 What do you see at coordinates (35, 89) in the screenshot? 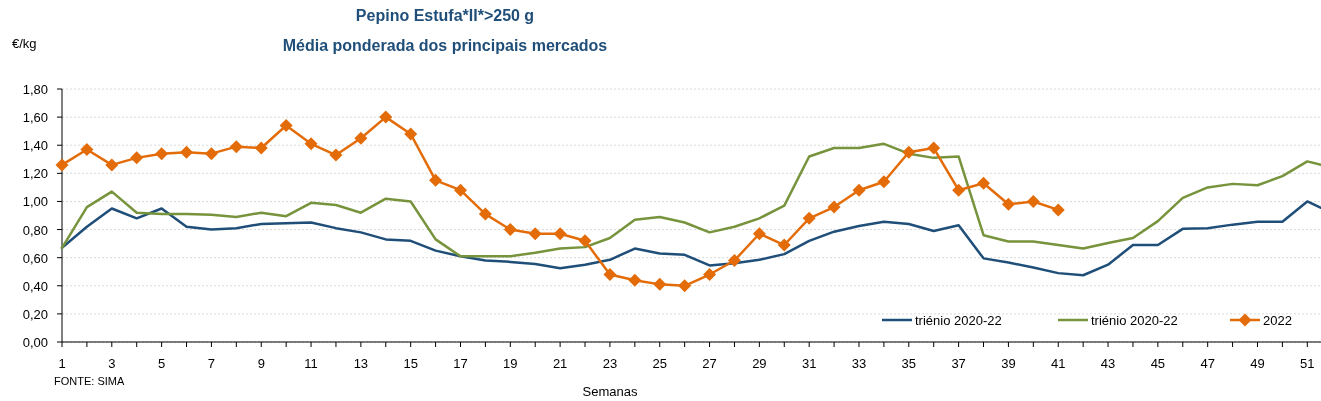
I see `y-tick-label: 1,80` at bounding box center [35, 89].